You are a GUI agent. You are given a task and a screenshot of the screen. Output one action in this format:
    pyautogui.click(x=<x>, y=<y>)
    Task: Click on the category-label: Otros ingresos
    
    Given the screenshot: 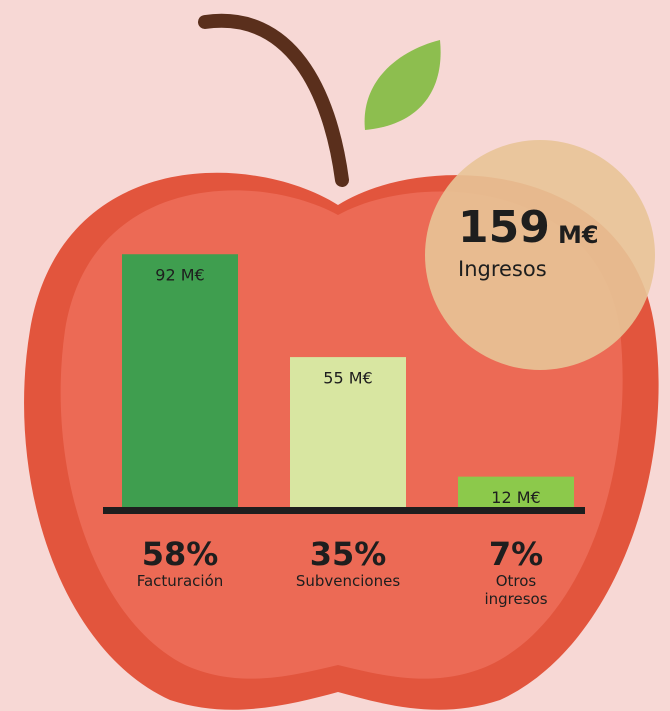 What is the action you would take?
    pyautogui.click(x=516, y=590)
    